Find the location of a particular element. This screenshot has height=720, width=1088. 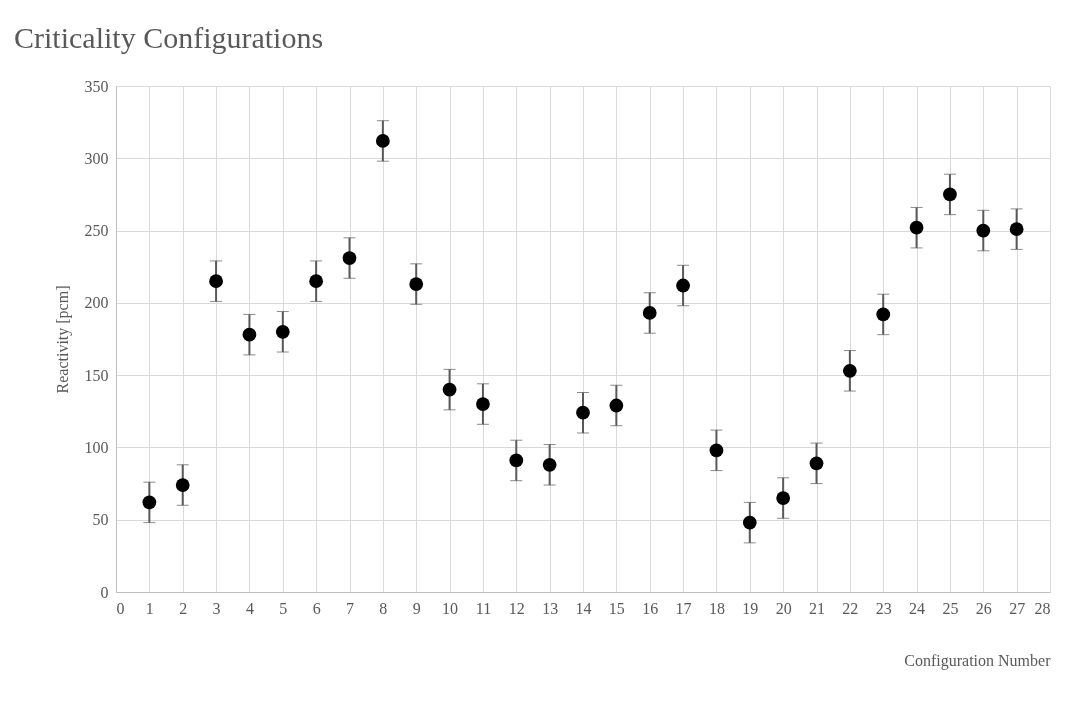

y-tick-label: 50 is located at coordinates (100, 520).